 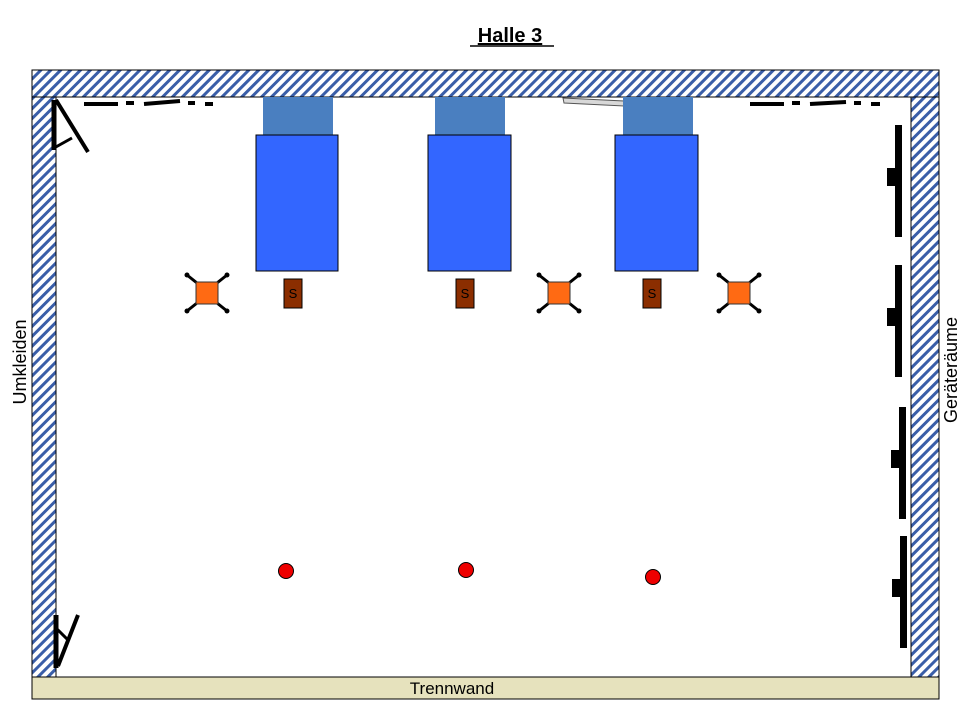 What do you see at coordinates (653, 577) in the screenshot?
I see `ball-3-icon` at bounding box center [653, 577].